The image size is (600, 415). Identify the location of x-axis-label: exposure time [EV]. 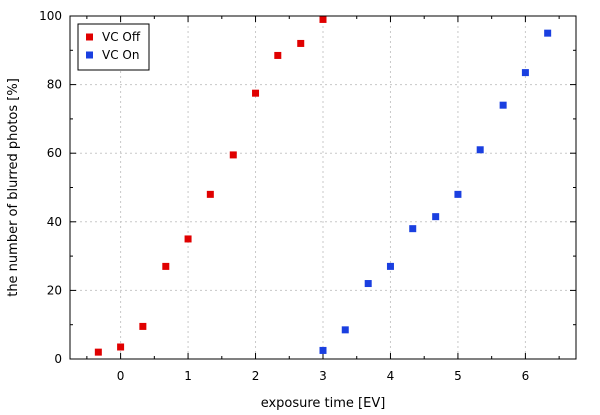
(323, 403).